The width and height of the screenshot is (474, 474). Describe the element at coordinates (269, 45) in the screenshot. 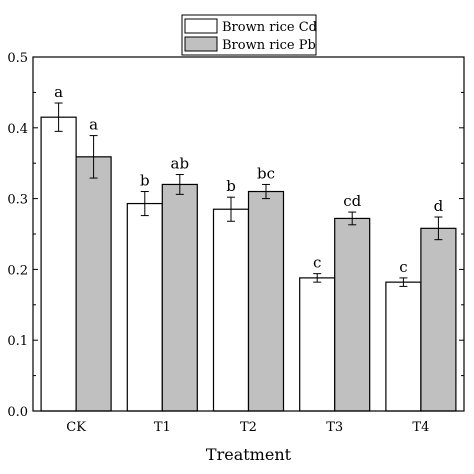

I see `legend-label: Brown rice Pb` at that location.